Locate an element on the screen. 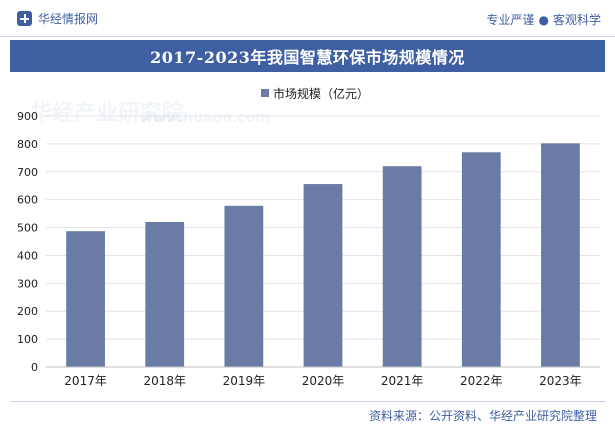 Image resolution: width=615 pixels, height=435 pixels. y-tick-label: 800 is located at coordinates (27, 144).